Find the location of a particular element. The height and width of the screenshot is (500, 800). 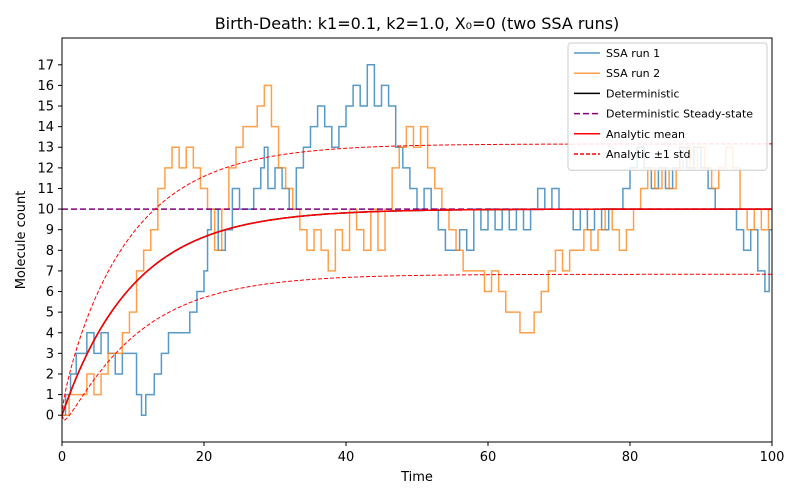

x-tick-label: 40 is located at coordinates (346, 457).